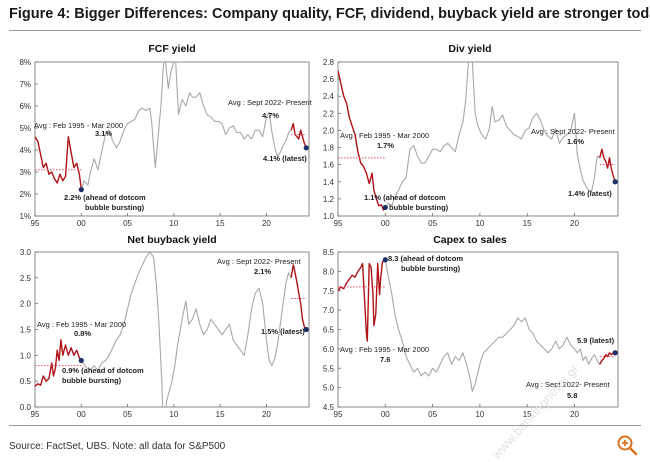 This screenshot has height=462, width=650. Describe the element at coordinates (25, 150) in the screenshot. I see `y-tick-label: 4%` at that location.